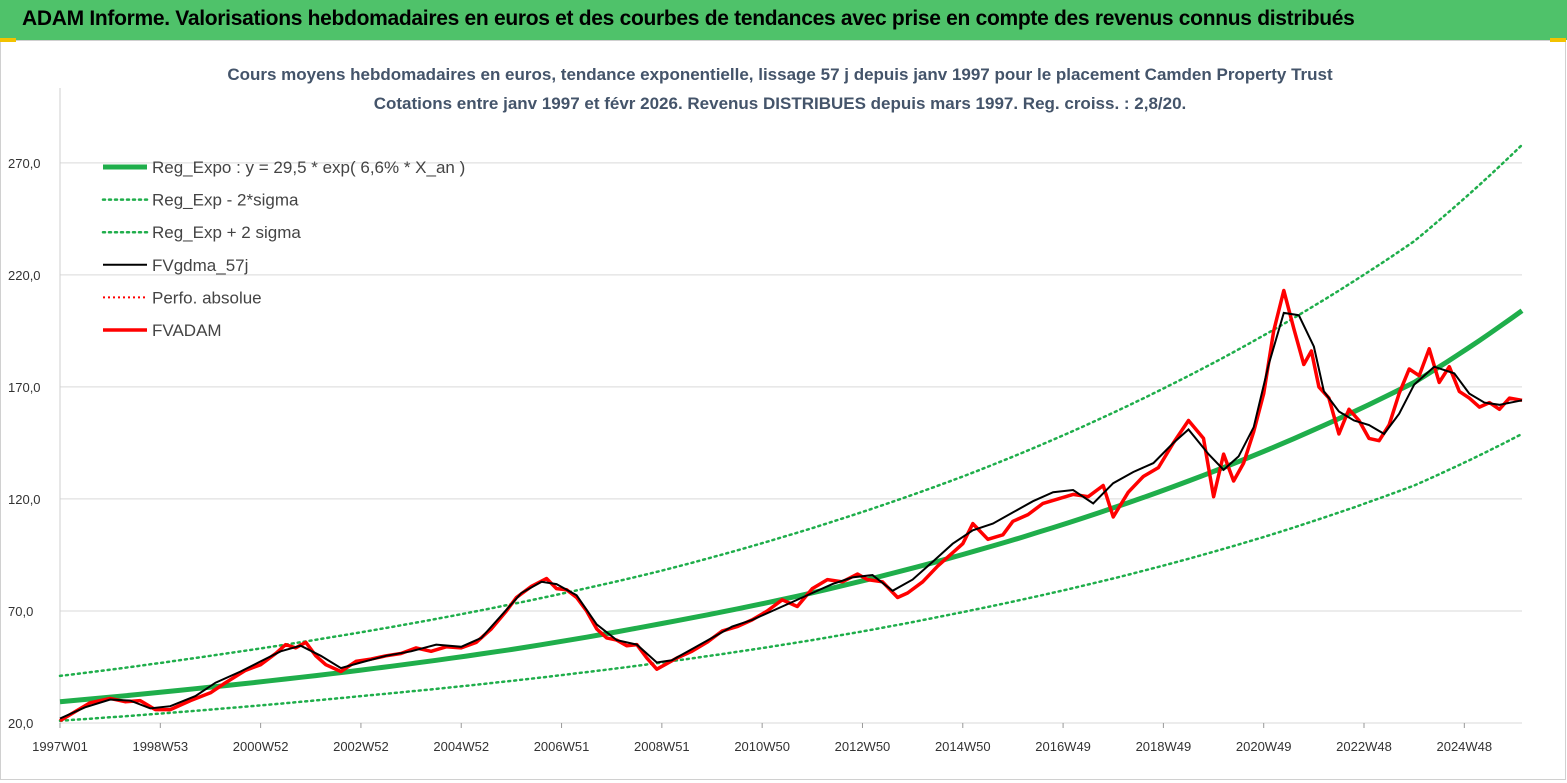 The height and width of the screenshot is (783, 1567). I want to click on x-tick-label: 2016W49, so click(1063, 746).